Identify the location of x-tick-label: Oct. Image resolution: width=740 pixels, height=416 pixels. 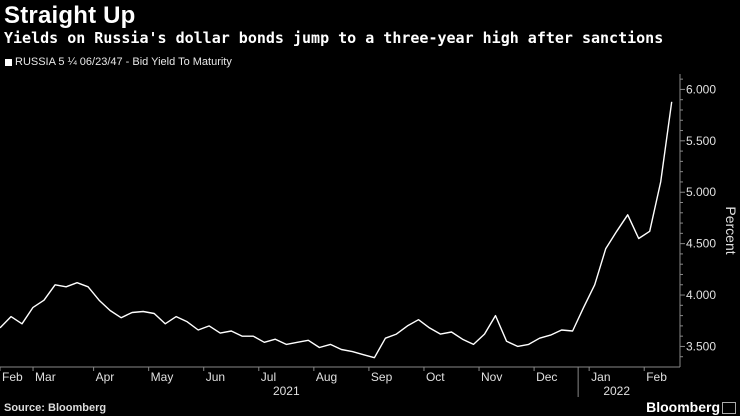
(435, 377).